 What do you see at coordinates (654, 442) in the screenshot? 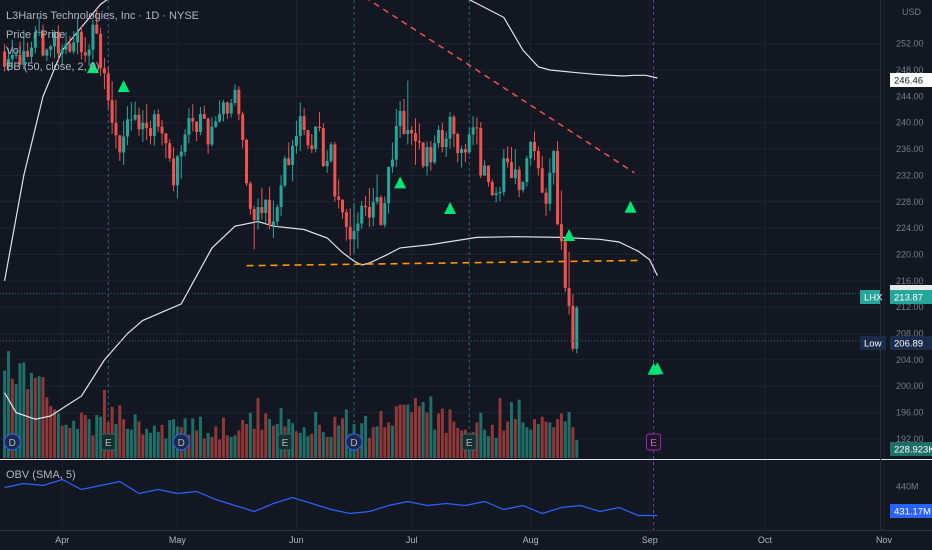
I see `future-earnings-marker: E` at bounding box center [654, 442].